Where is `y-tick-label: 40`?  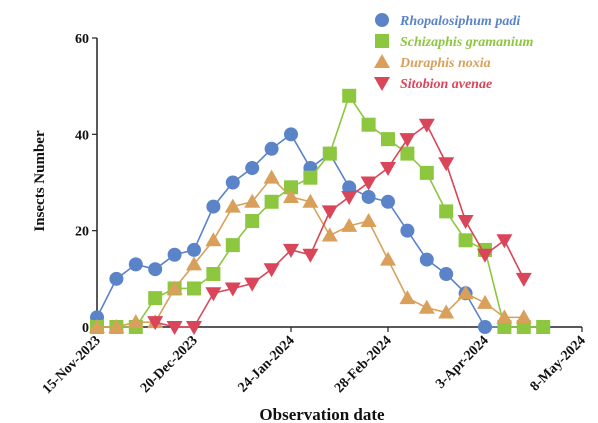
y-tick-label: 40 is located at coordinates (82, 135).